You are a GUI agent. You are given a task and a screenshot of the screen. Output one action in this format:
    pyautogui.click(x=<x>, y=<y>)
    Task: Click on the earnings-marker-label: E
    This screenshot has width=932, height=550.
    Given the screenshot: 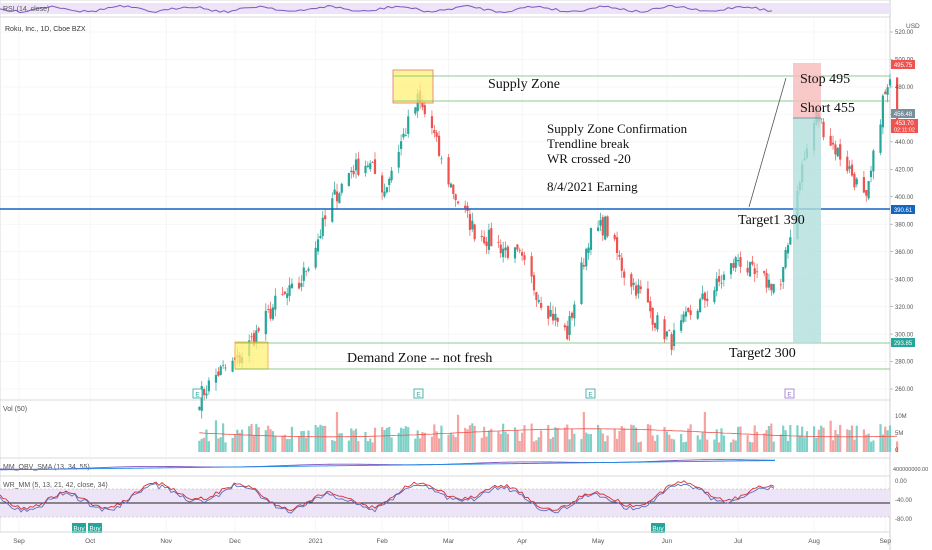 What is the action you would take?
    pyautogui.click(x=590, y=395)
    